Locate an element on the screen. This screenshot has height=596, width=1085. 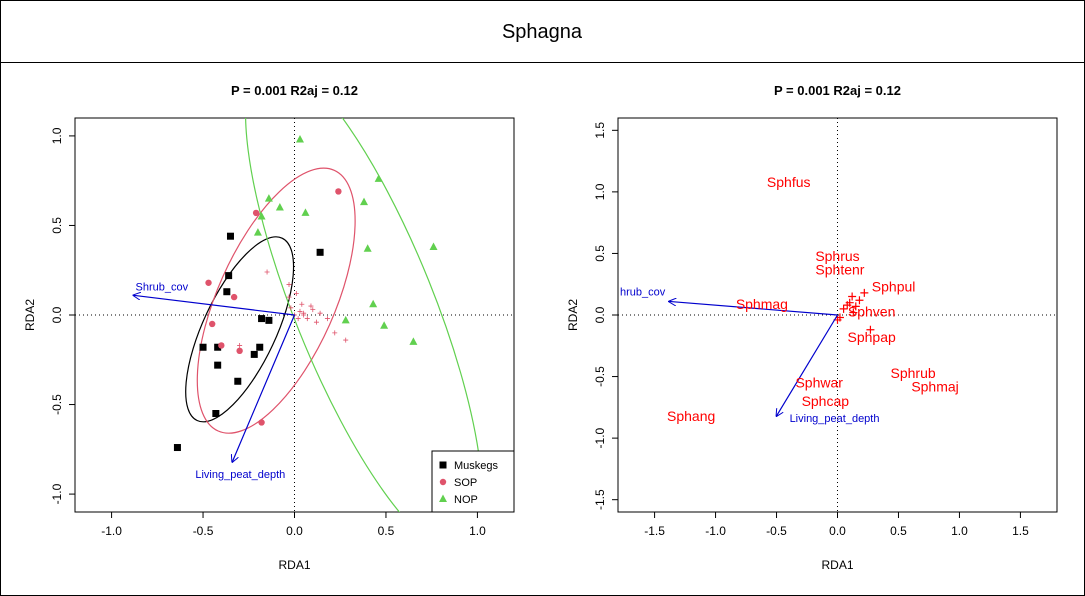
species-label-sphven: Sphven is located at coordinates (871, 311).